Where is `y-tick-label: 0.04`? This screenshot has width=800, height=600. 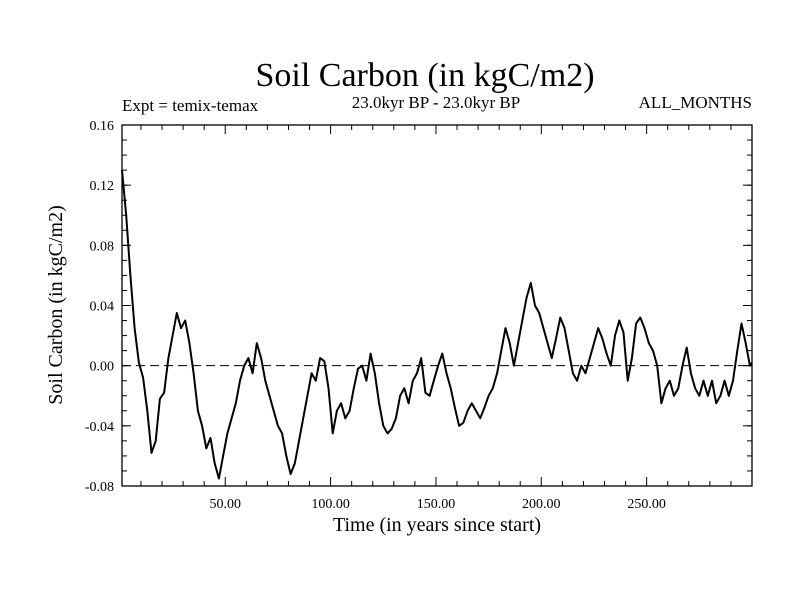 y-tick-label: 0.04 is located at coordinates (102, 307).